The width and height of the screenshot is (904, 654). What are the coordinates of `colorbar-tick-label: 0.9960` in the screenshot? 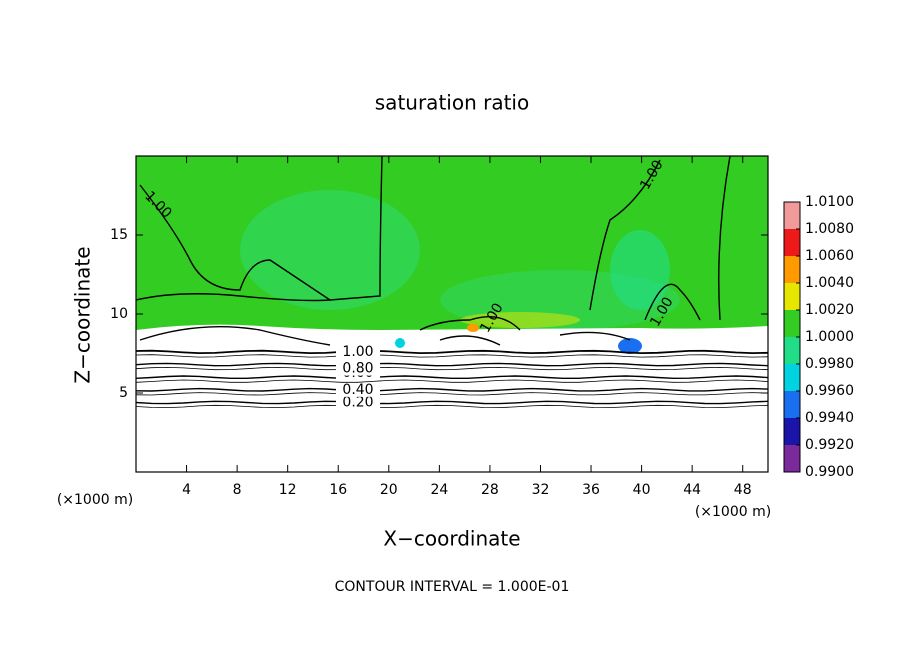 It's located at (829, 391).